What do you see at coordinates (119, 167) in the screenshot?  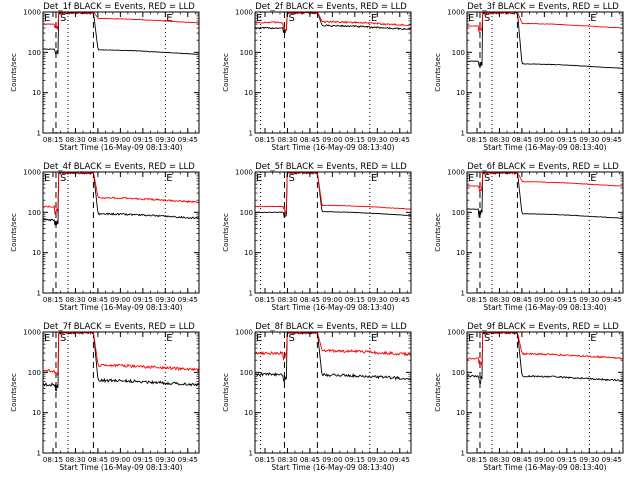 I see `panel-title: Det_4f BLACK = Events, RED = LLD` at bounding box center [119, 167].